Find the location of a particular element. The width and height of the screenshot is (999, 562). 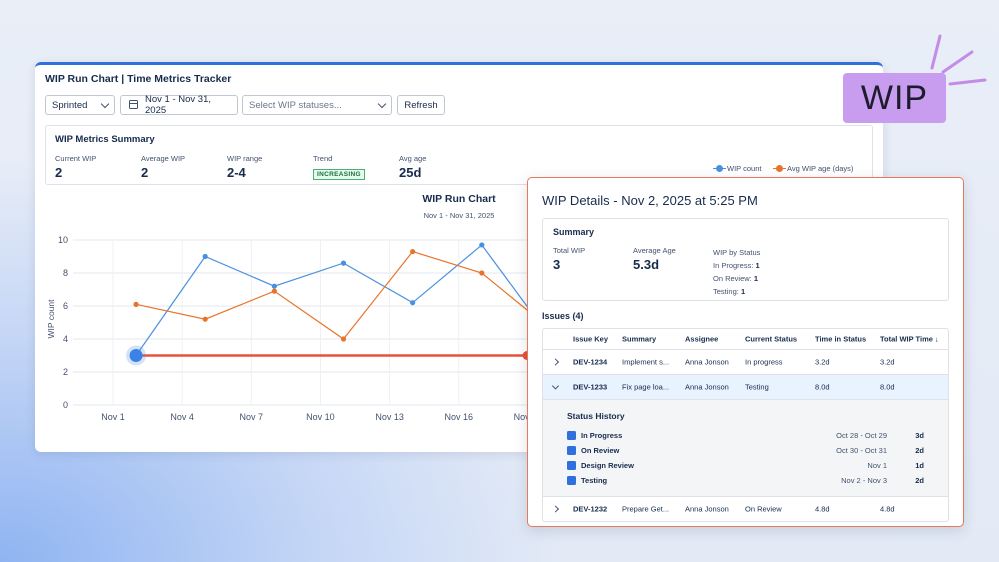

wip-sticker: WIP is located at coordinates (894, 98).